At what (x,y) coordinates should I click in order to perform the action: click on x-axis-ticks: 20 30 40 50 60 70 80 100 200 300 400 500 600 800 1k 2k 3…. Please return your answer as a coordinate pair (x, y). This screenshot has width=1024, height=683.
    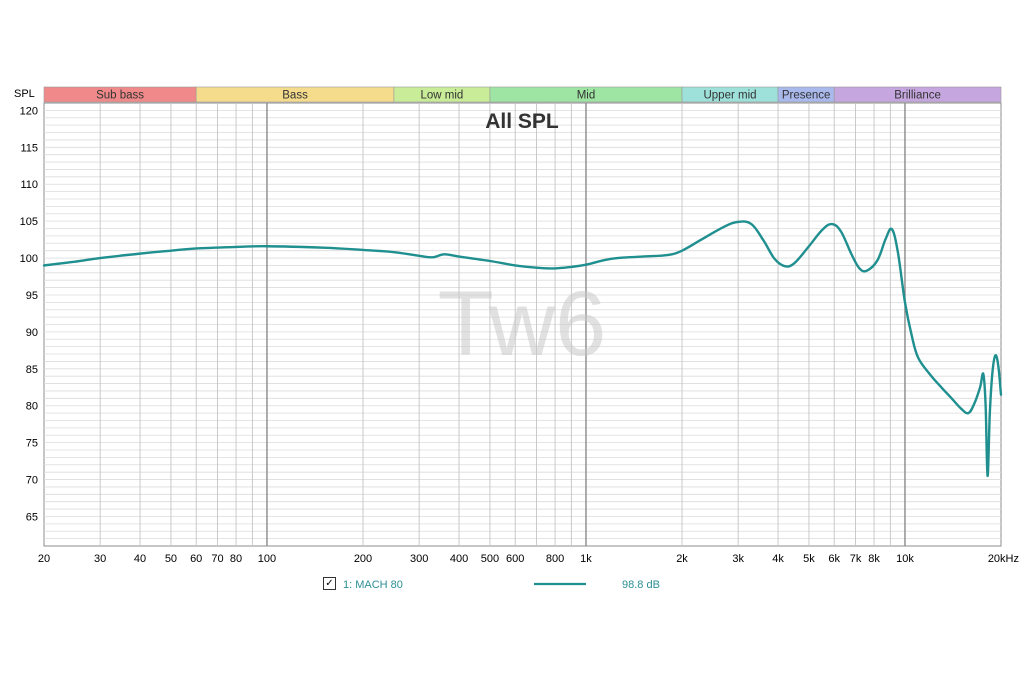
    Looking at the image, I should click on (528, 559).